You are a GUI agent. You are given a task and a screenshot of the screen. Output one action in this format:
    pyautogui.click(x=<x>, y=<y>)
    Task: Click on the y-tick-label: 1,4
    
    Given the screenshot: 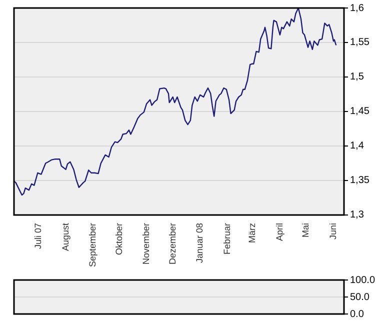 What is the action you would take?
    pyautogui.click(x=357, y=146)
    